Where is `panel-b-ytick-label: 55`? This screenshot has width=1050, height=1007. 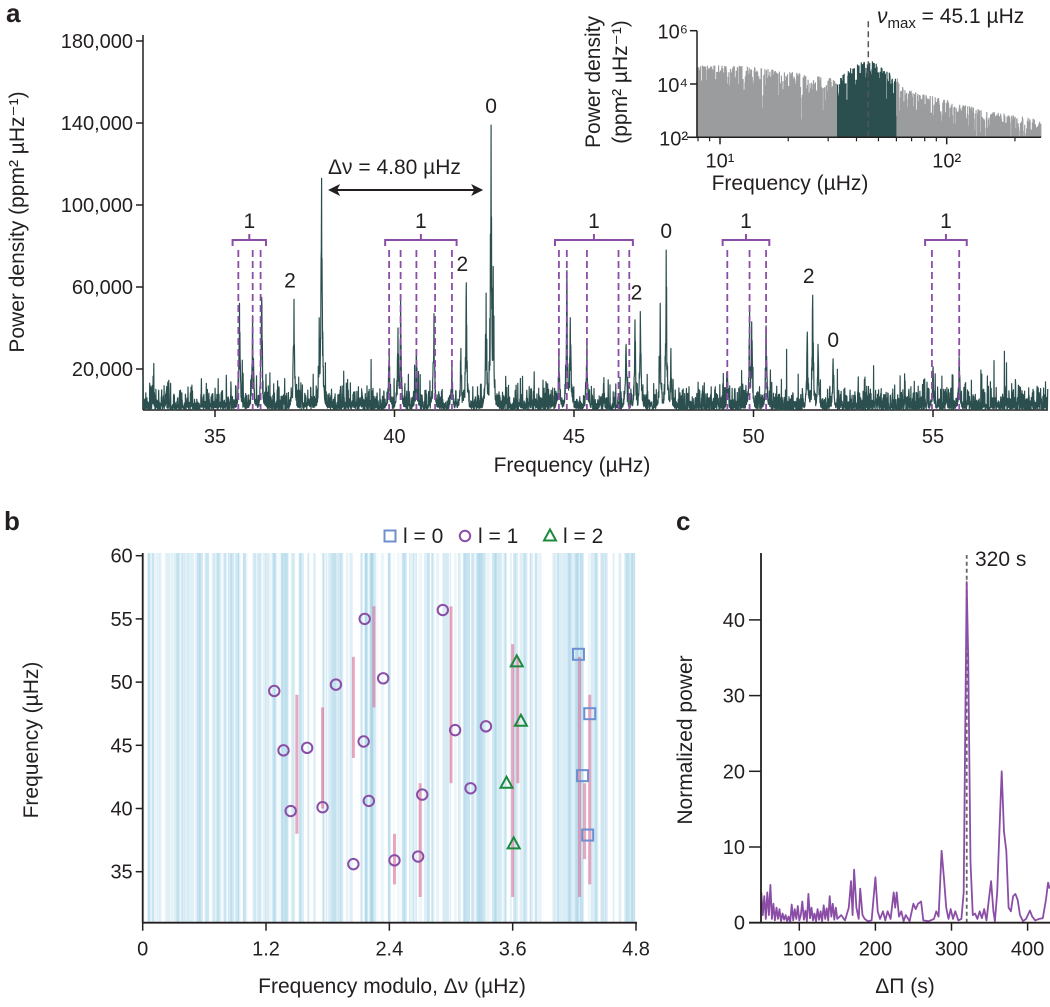
panel-b-ytick-label: 55 is located at coordinates (121, 620).